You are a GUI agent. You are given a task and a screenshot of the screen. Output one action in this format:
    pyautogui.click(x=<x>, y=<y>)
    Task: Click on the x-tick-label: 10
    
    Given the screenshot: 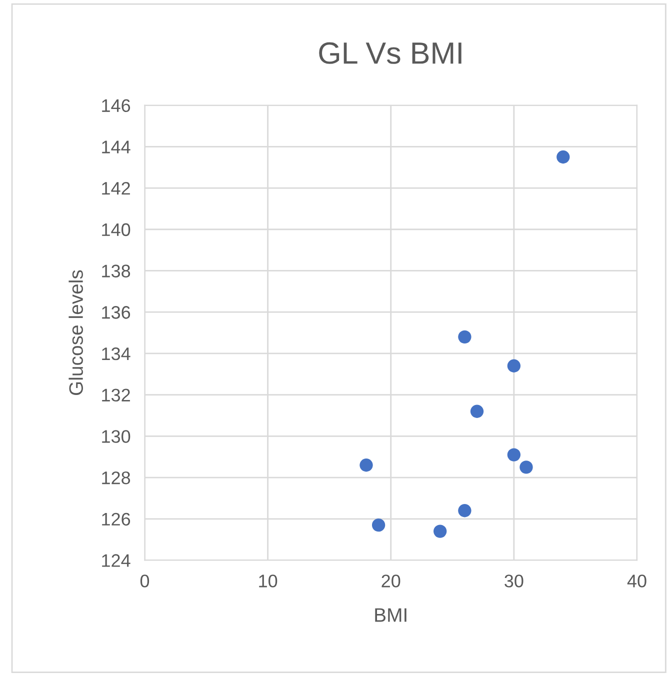 What is the action you would take?
    pyautogui.click(x=268, y=581)
    